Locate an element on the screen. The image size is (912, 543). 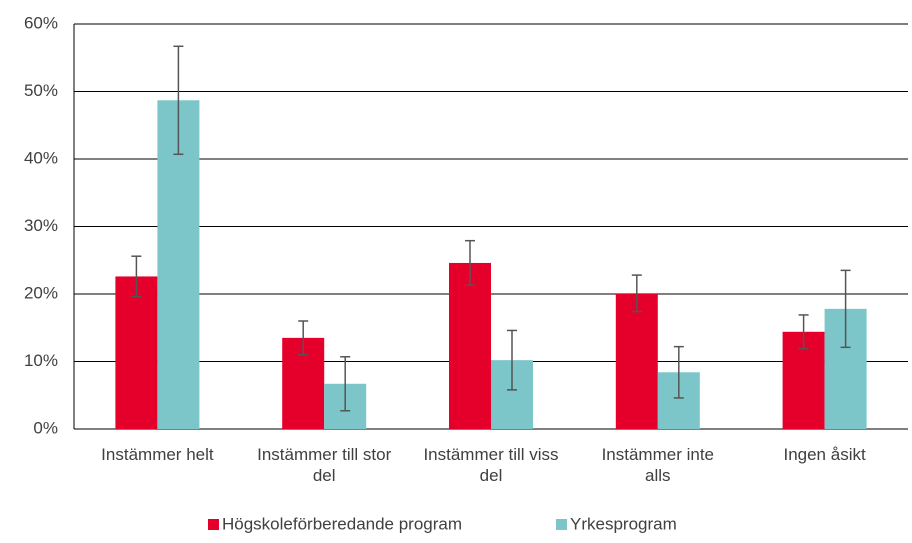
y-tick-label: 20% is located at coordinates (41, 292).